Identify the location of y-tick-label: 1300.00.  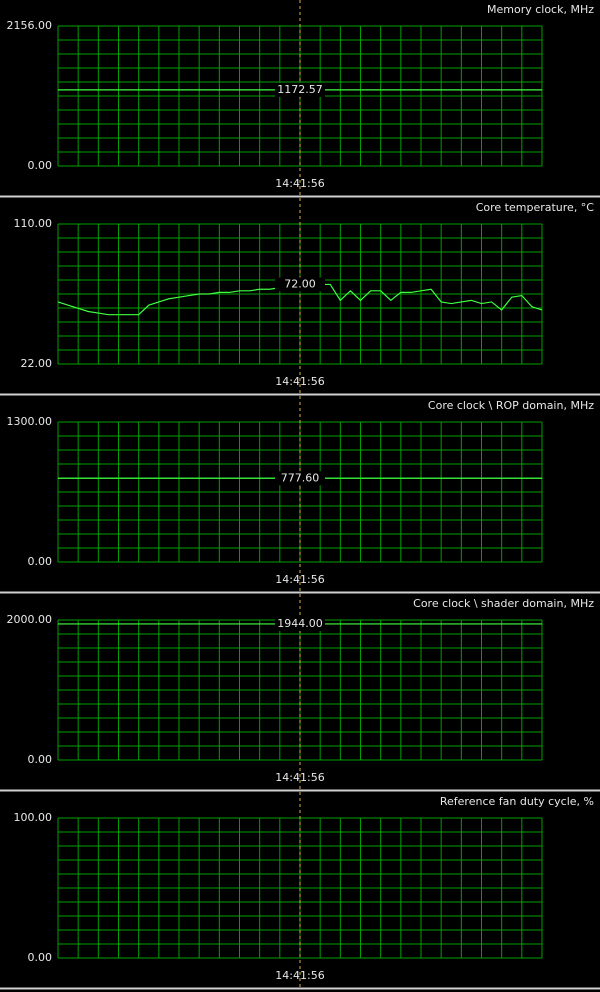
(30, 421).